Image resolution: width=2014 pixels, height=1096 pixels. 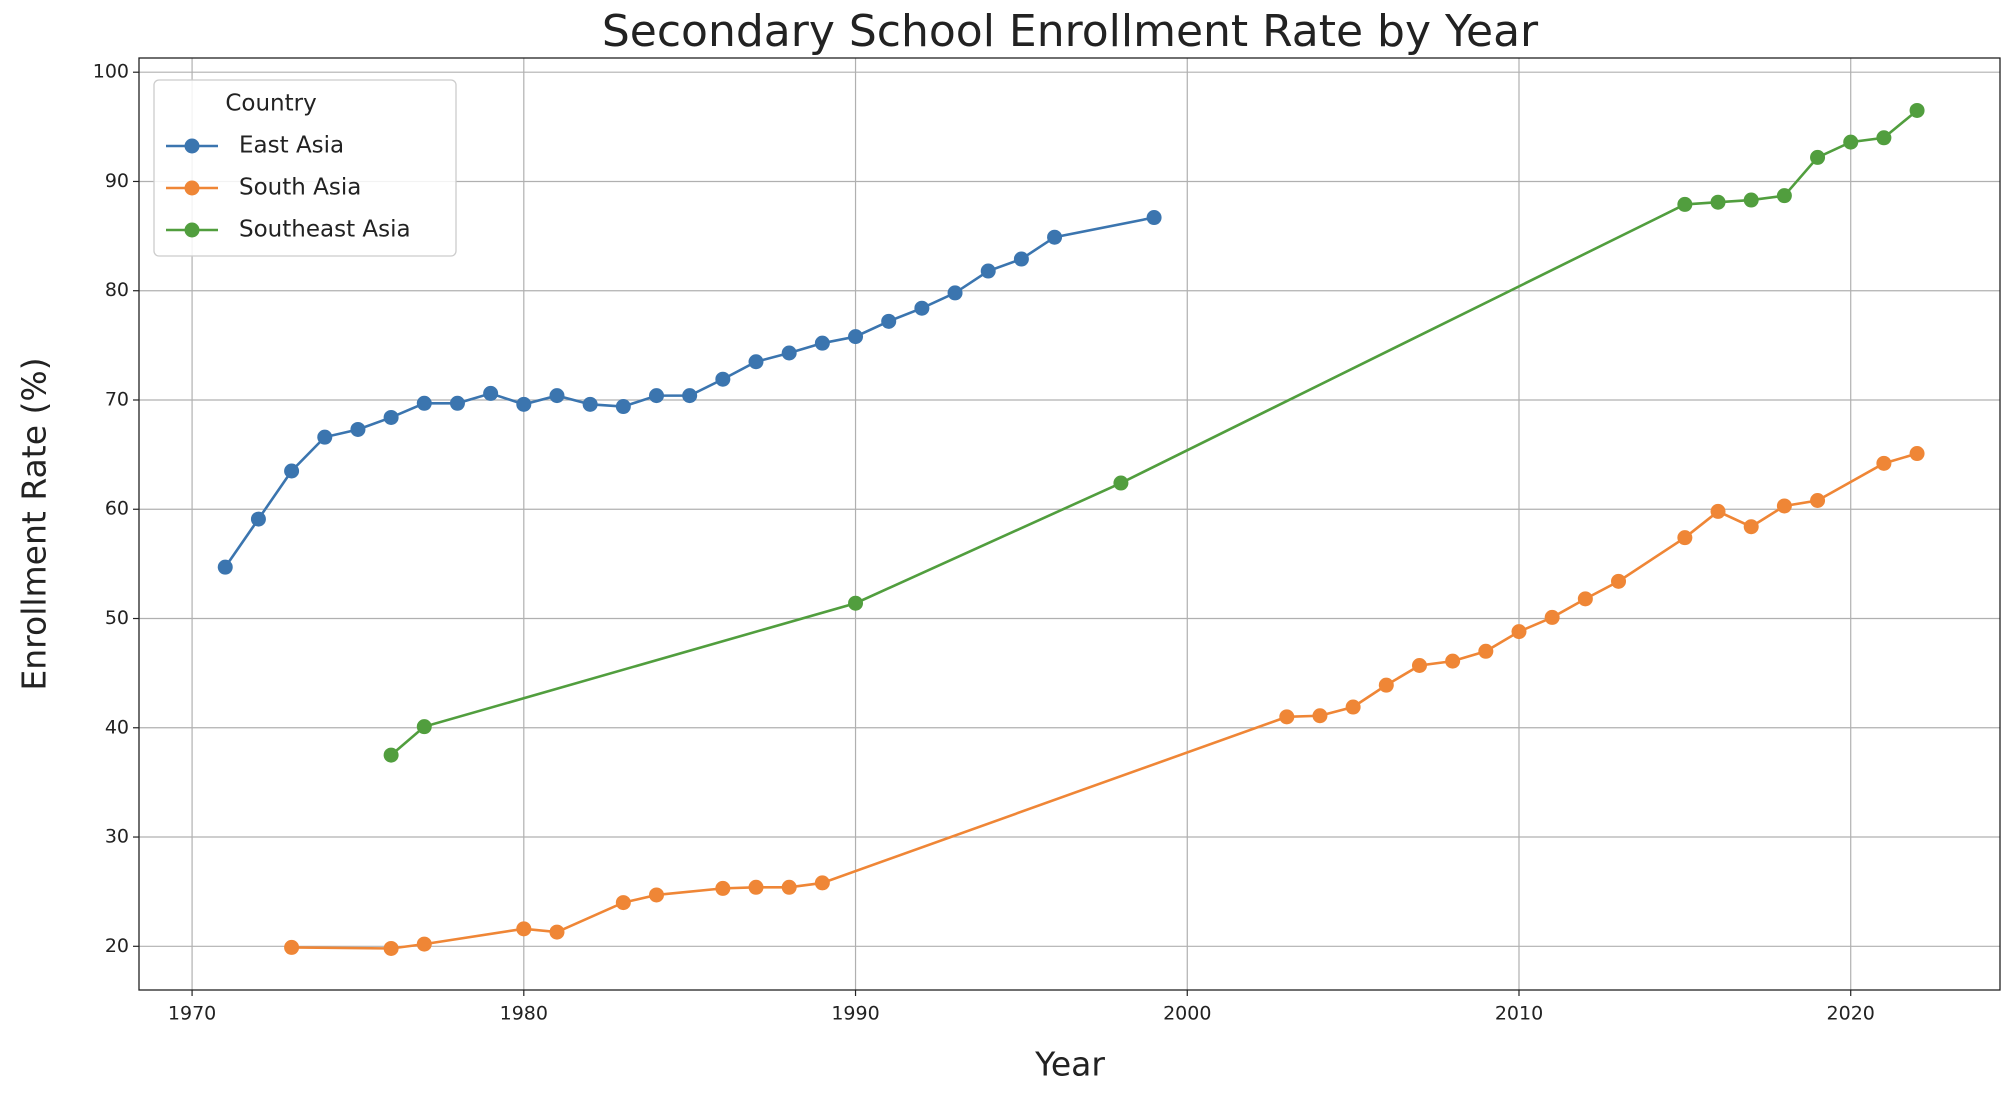 I want to click on y-tick-label: 40, so click(x=117, y=727).